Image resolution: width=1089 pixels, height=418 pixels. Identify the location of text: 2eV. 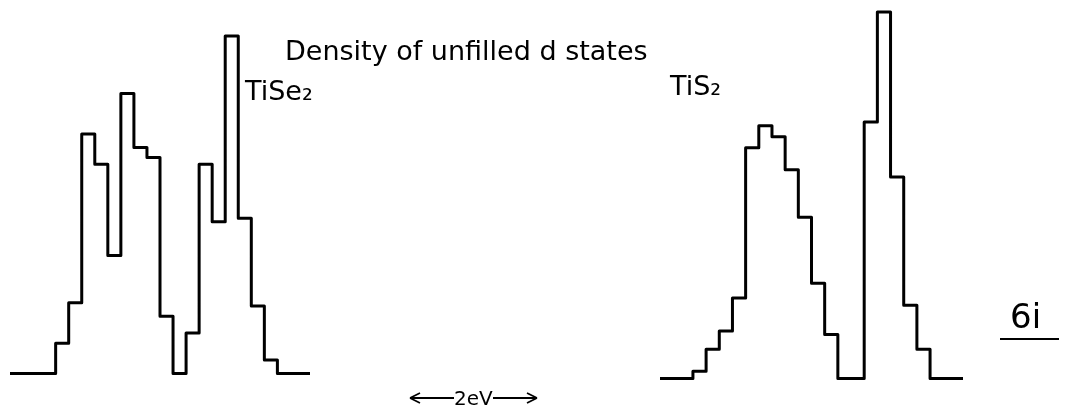
(473, 398).